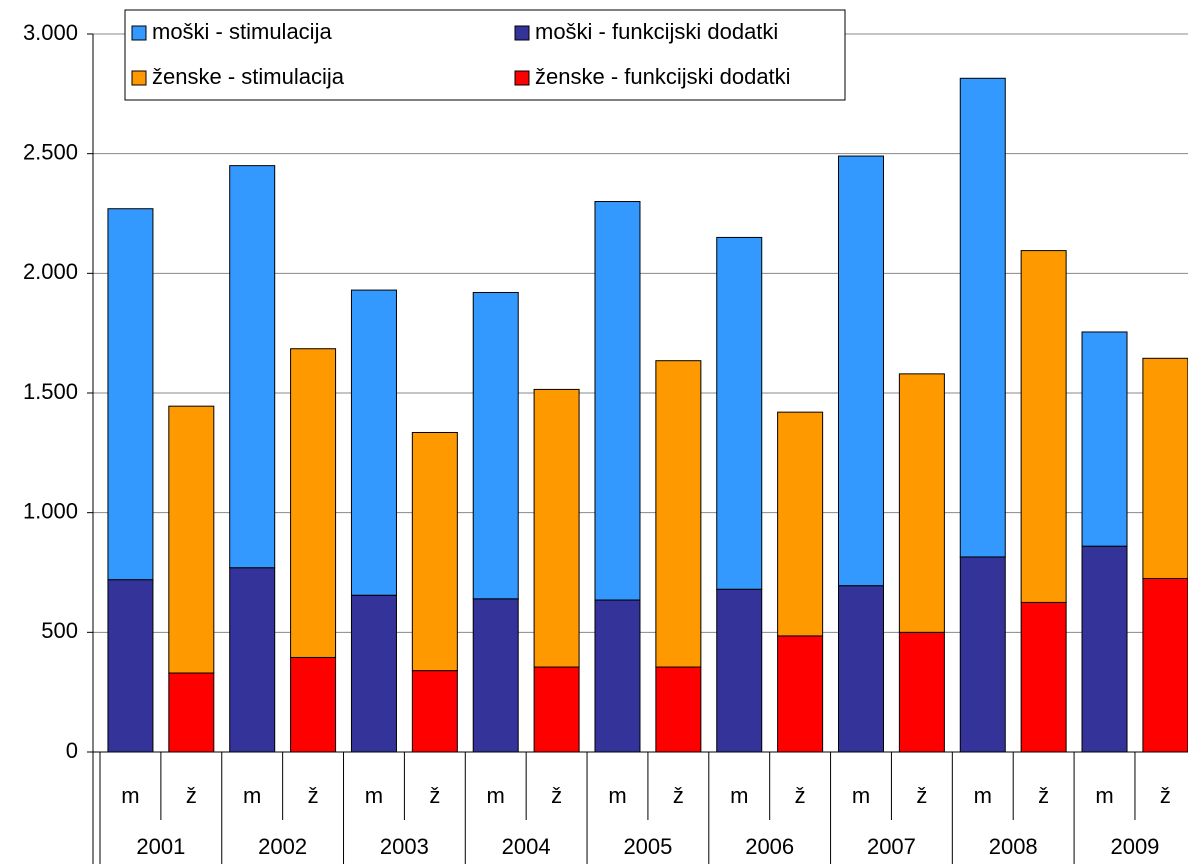  What do you see at coordinates (656, 31) in the screenshot?
I see `legend-label: moški - funkcijski dodatki` at bounding box center [656, 31].